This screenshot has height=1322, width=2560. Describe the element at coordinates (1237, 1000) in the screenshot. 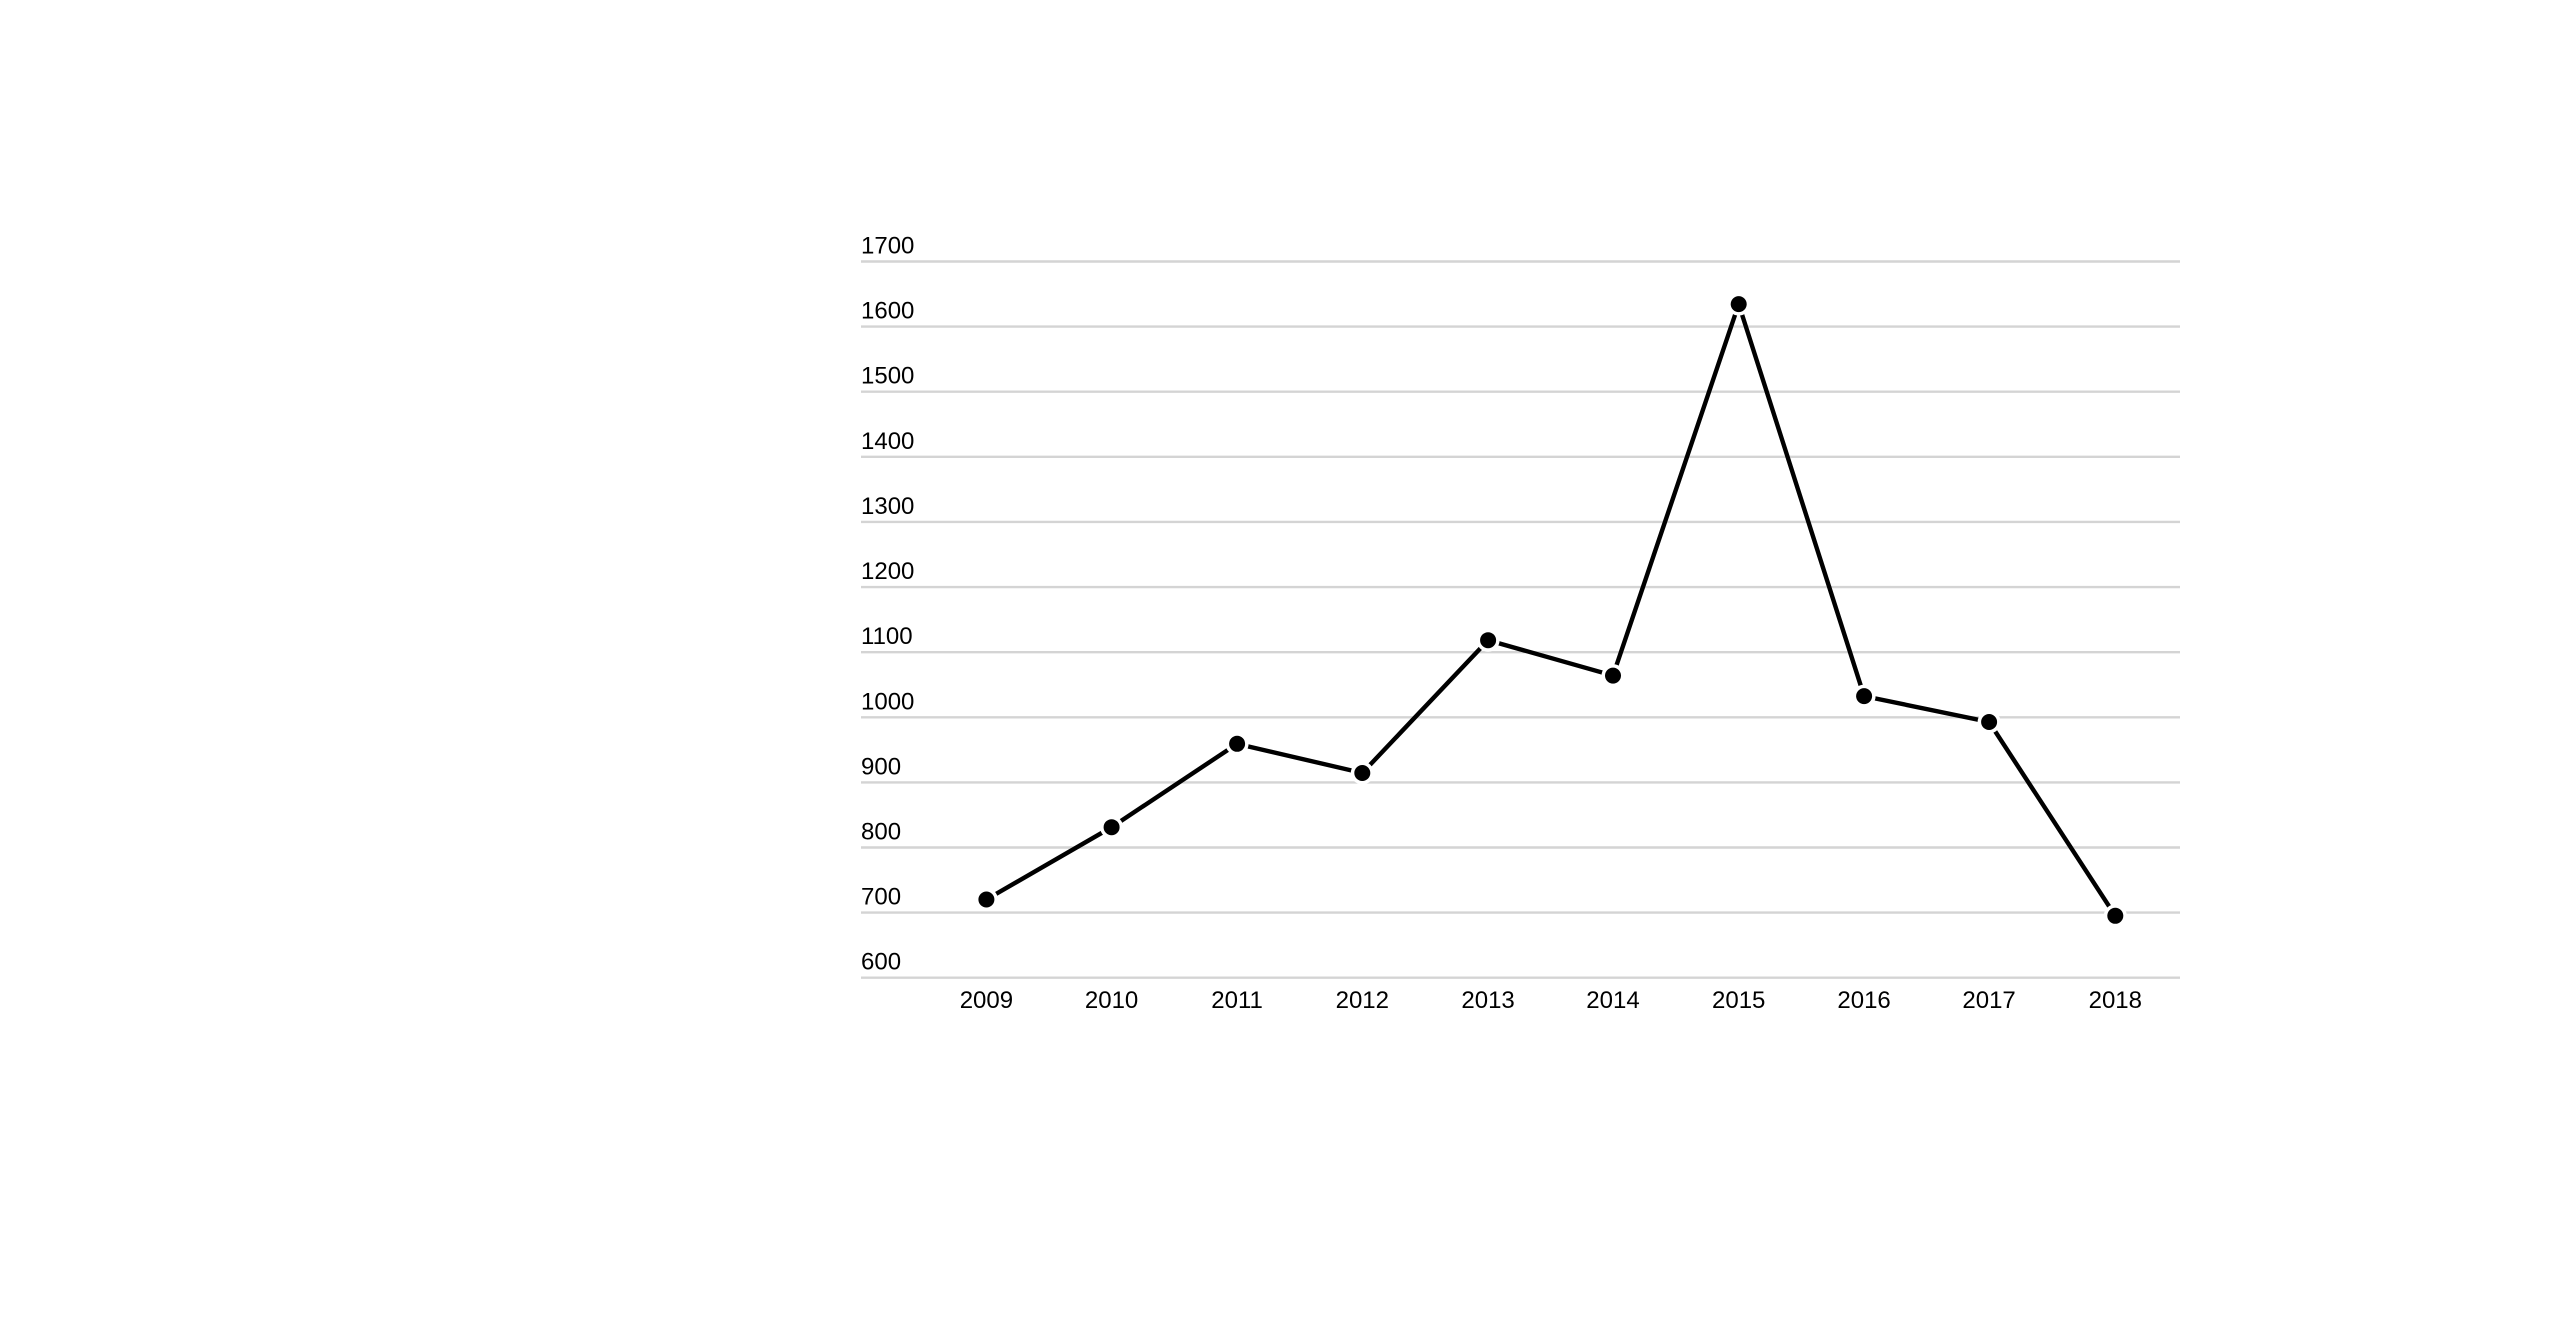

I see `svg-text: 2011` at that location.